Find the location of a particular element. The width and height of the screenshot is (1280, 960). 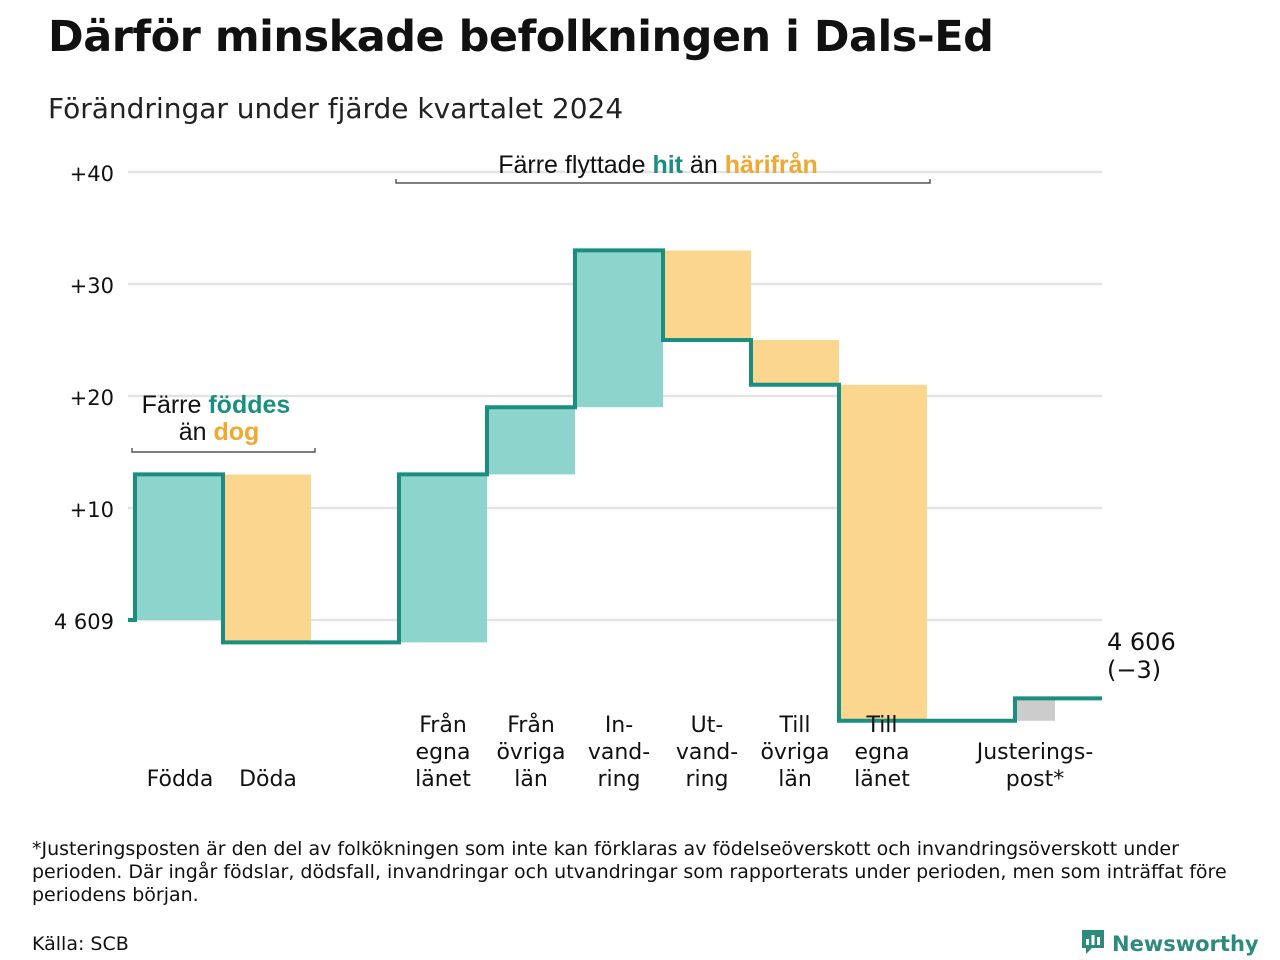

births-annotation: Färre föddes än dog is located at coordinates (223, 422).